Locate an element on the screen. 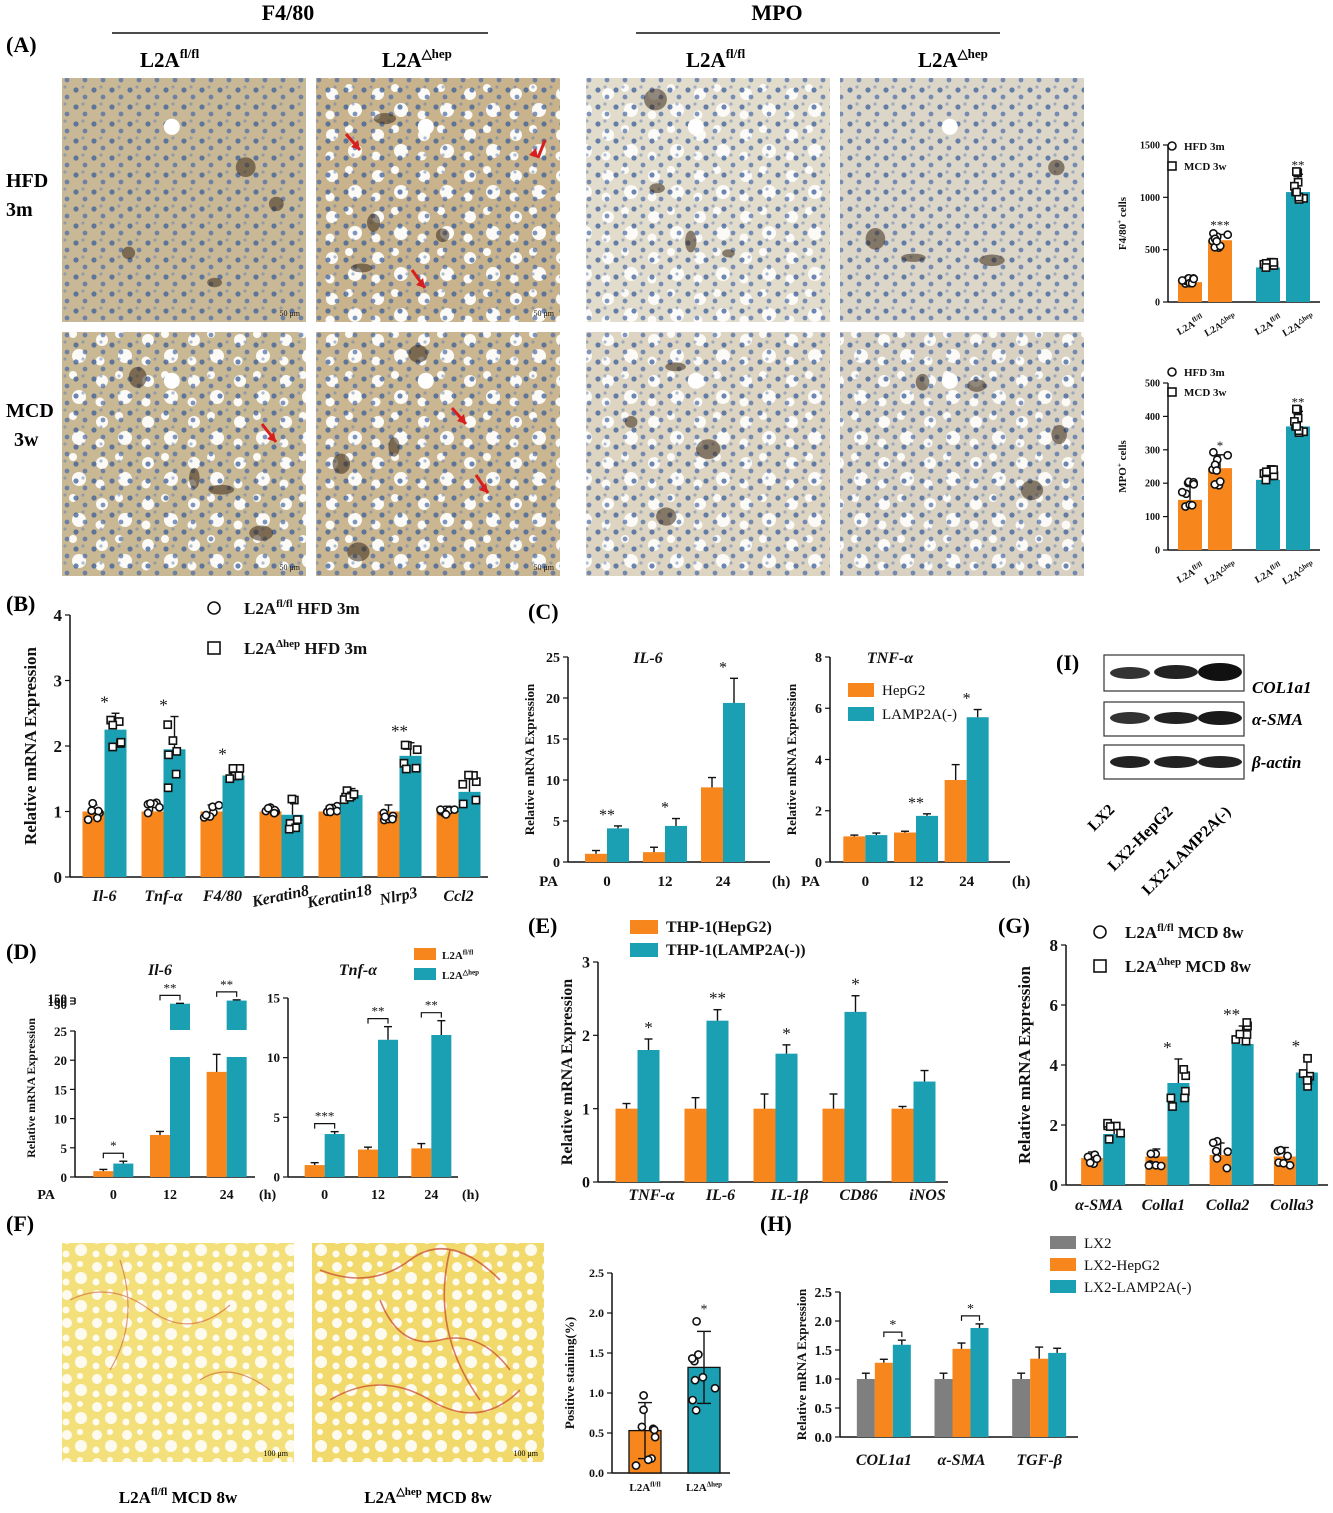 This screenshot has height=1513, width=1333. scale-bar-label: 50 μm is located at coordinates (543, 313).